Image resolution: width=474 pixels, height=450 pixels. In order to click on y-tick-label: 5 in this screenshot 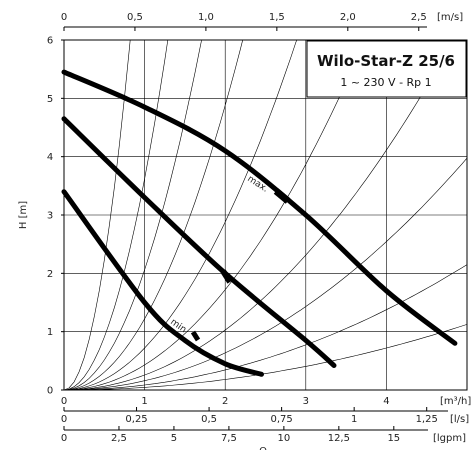, I will do `click(50, 99)`.